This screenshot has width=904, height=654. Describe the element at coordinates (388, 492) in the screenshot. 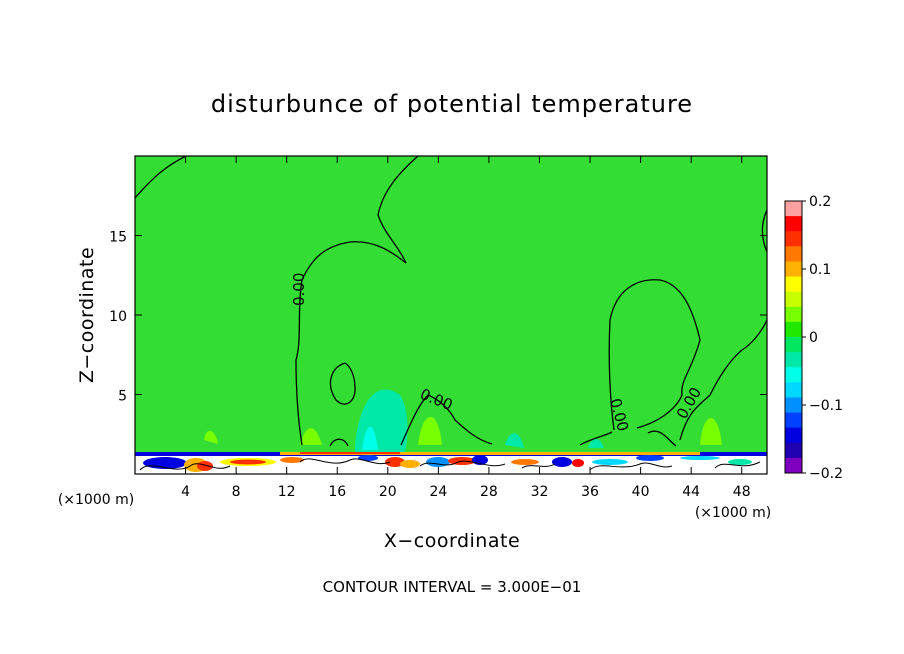

I see `x-tick-label: 20` at that location.